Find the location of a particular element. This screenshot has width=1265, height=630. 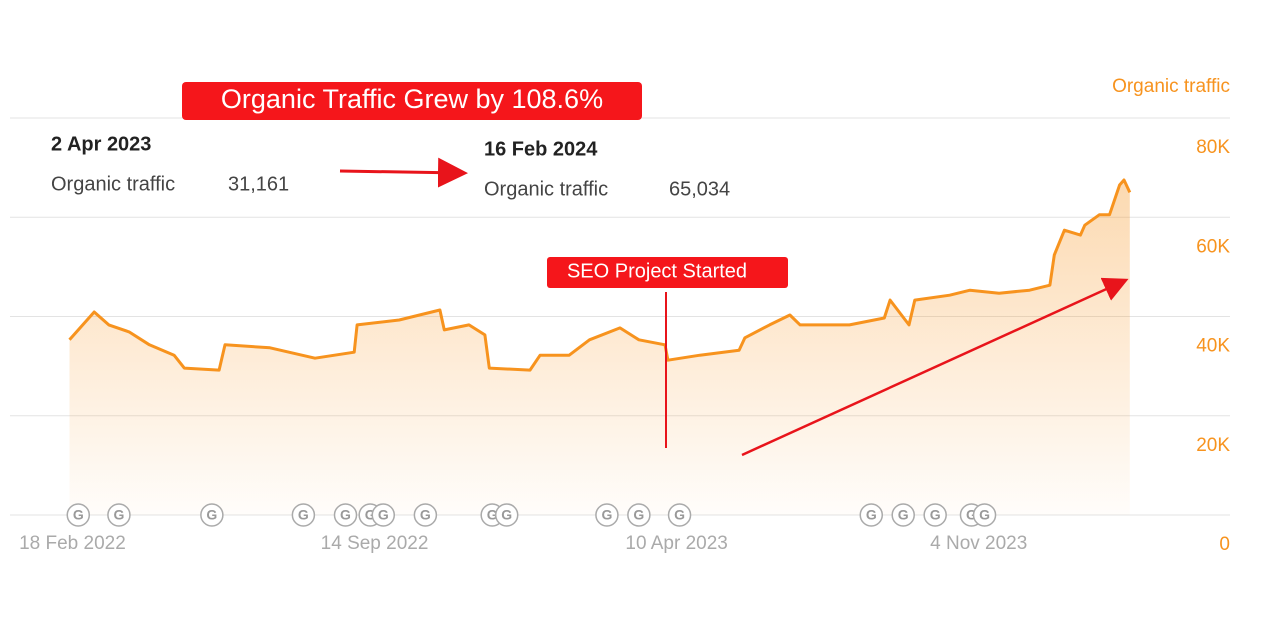

x-tick-label: 10 Apr 2023 is located at coordinates (676, 543).